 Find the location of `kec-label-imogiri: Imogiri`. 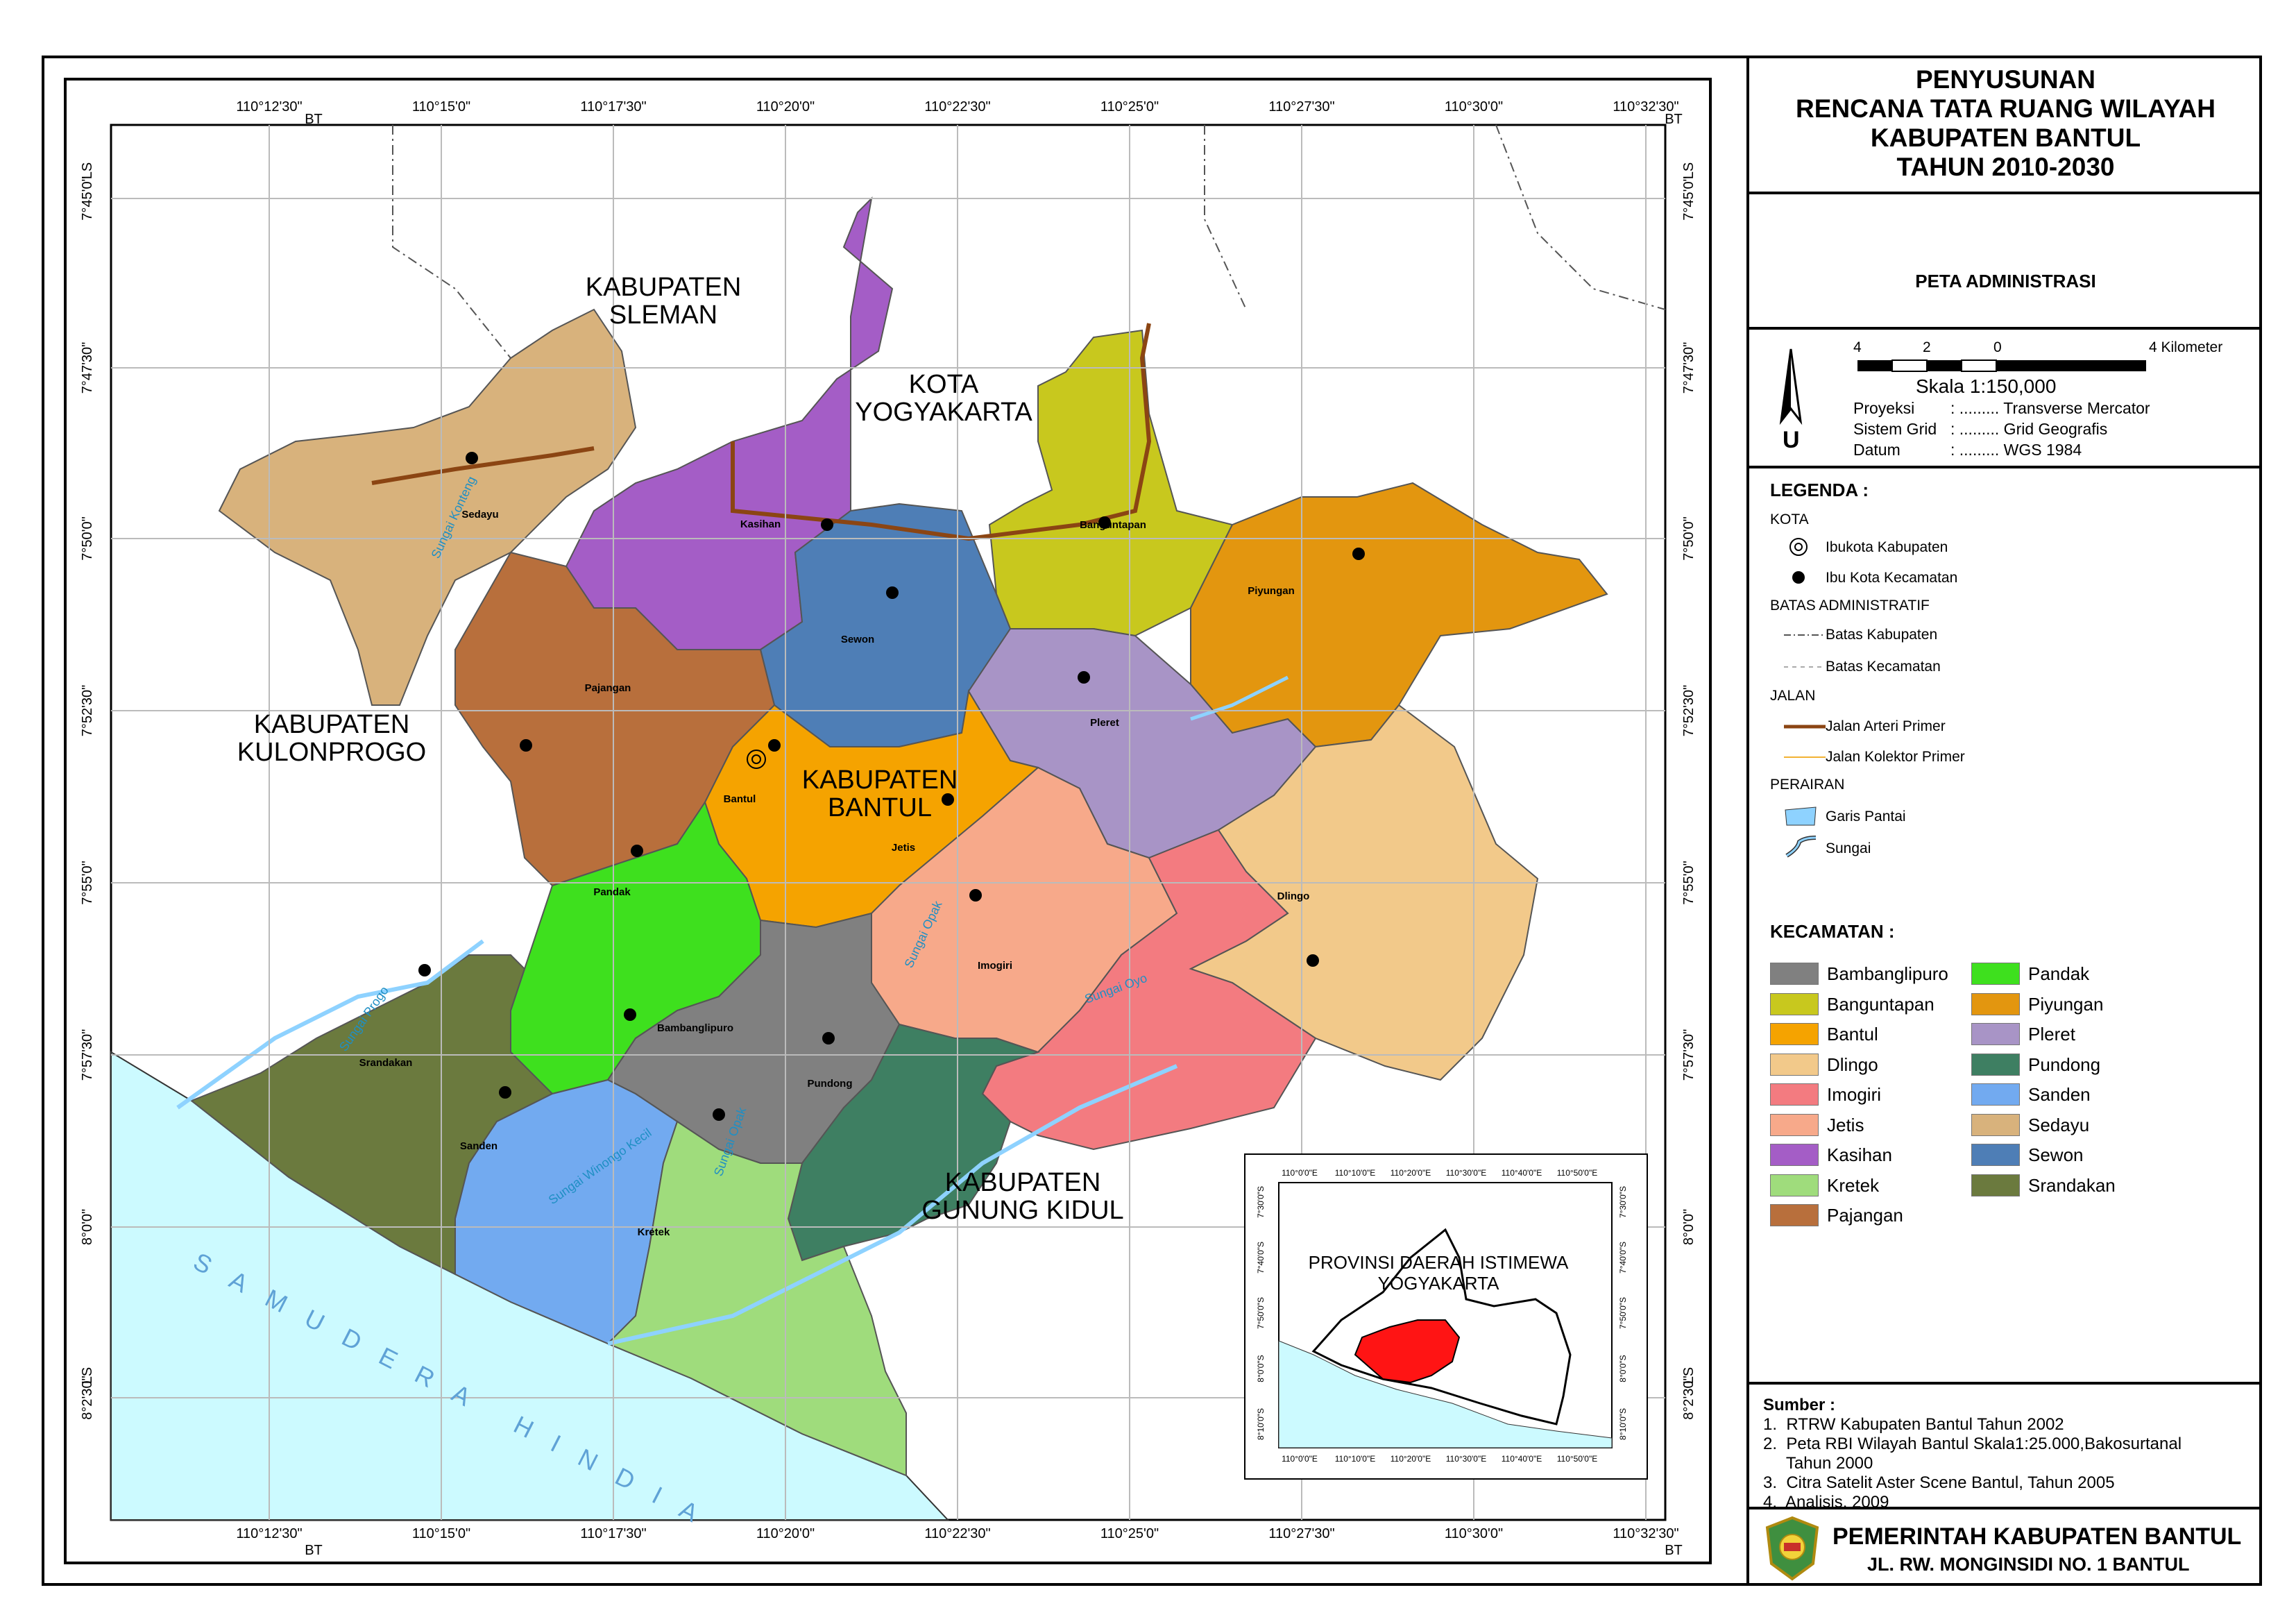

kec-label-imogiri: Imogiri is located at coordinates (995, 966).